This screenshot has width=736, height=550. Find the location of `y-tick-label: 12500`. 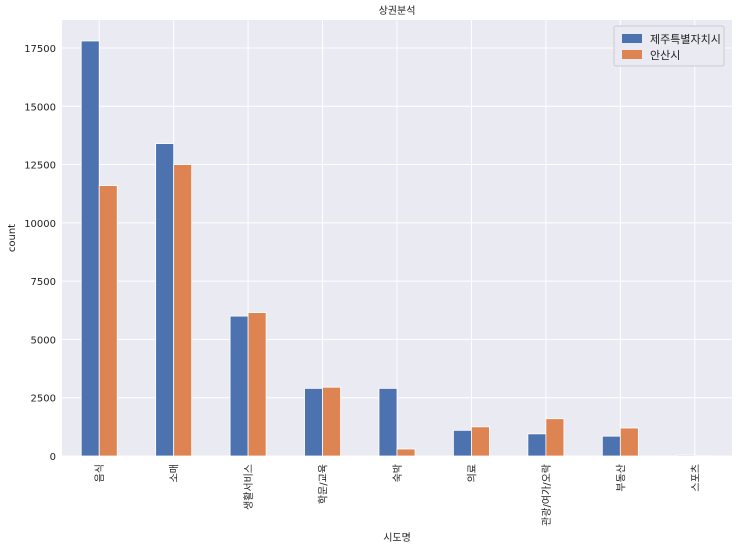

y-tick-label: 12500 is located at coordinates (40, 166).